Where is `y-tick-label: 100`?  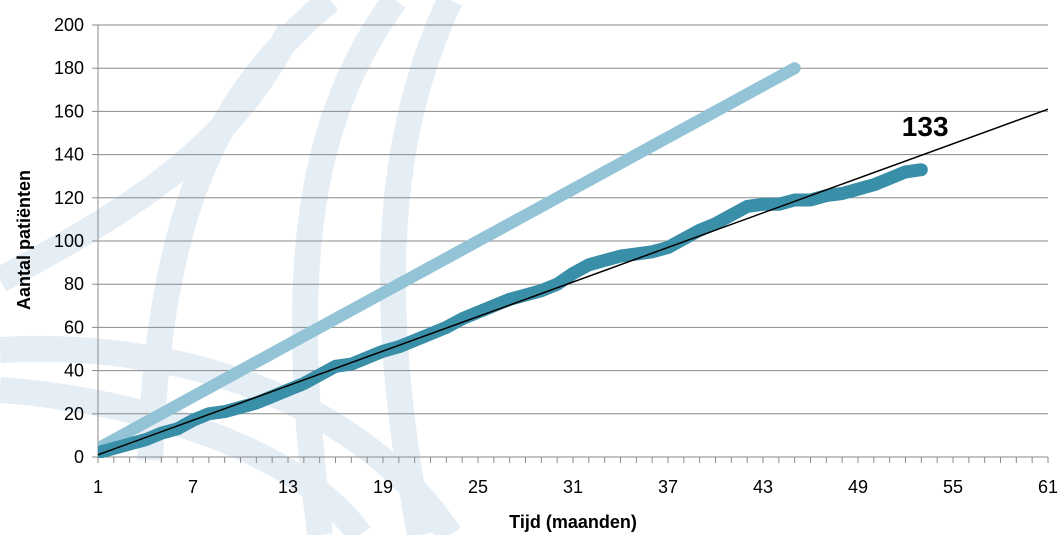
y-tick-label: 100 is located at coordinates (69, 241).